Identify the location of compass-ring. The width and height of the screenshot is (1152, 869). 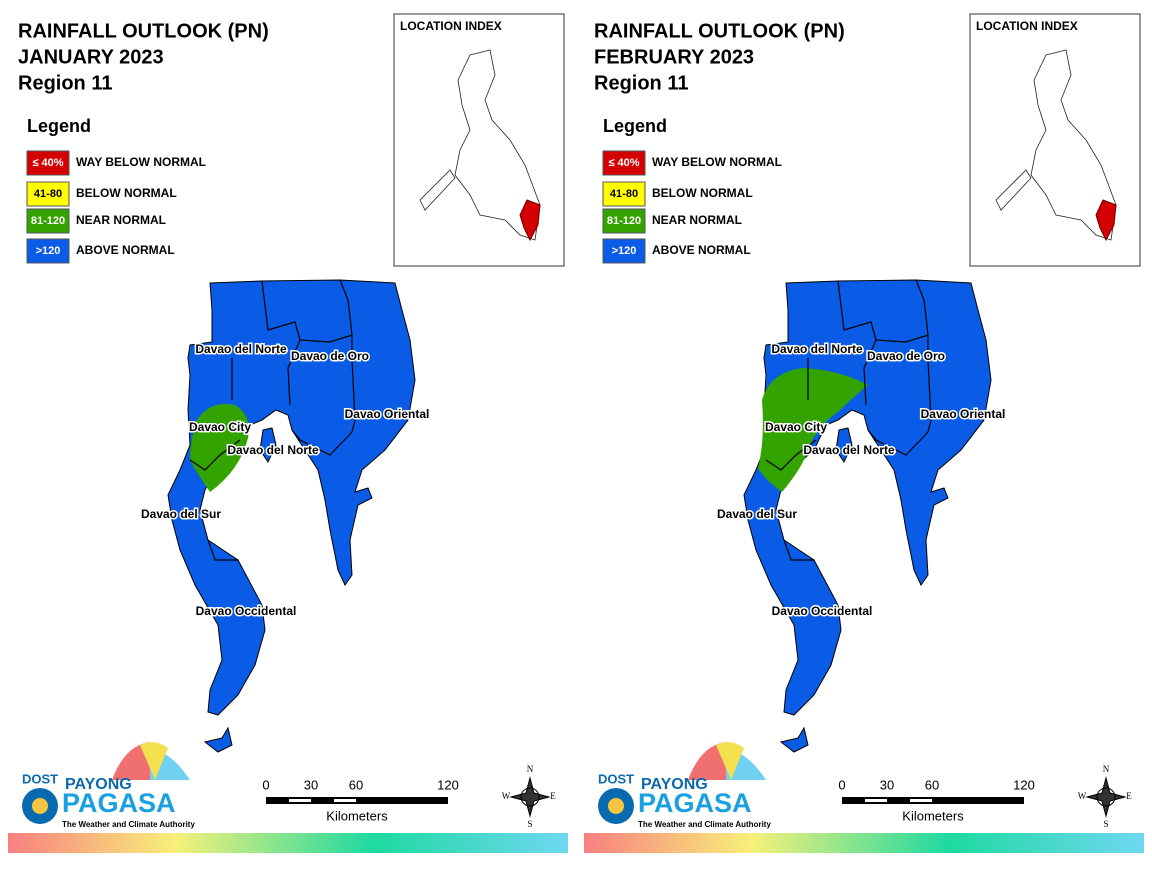
(530, 797).